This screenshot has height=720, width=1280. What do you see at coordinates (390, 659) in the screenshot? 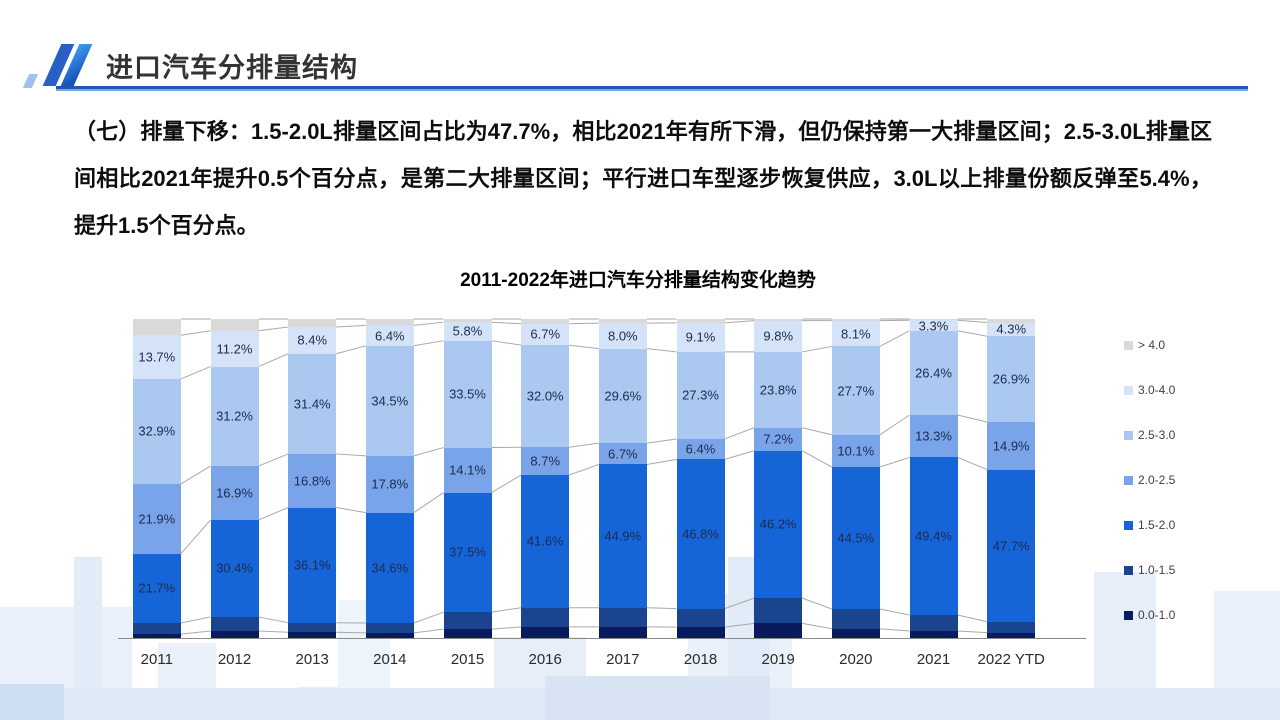
I see `x-axis-label: 2014` at bounding box center [390, 659].